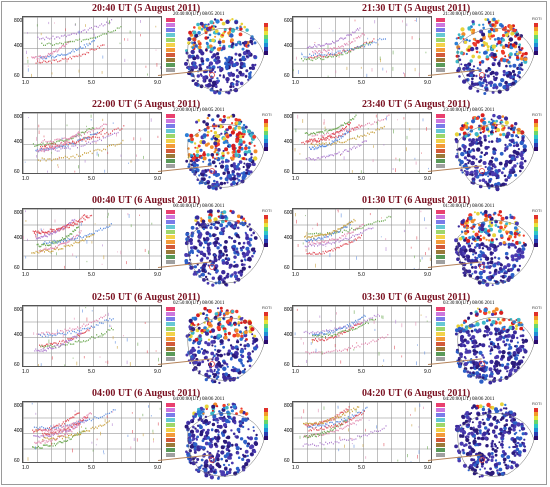 Image resolution: width=550 pixels, height=487 pixels. I want to click on ionogram-y-tick: 600, so click(288, 21).